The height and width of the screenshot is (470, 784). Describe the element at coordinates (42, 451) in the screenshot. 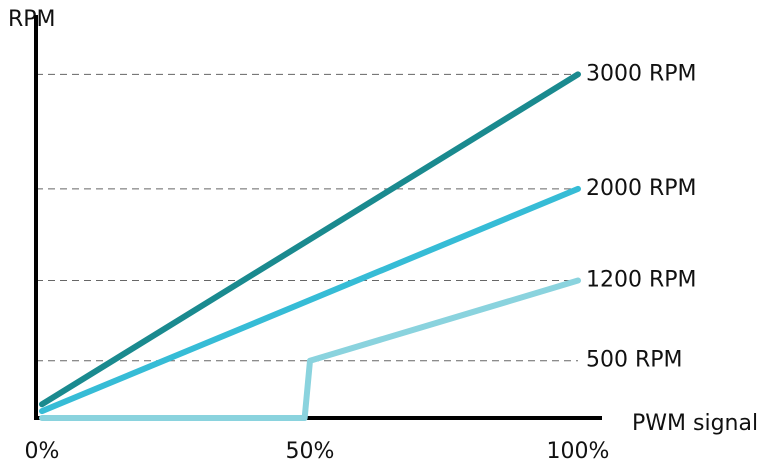

I see `x-tick-label: 0%` at that location.